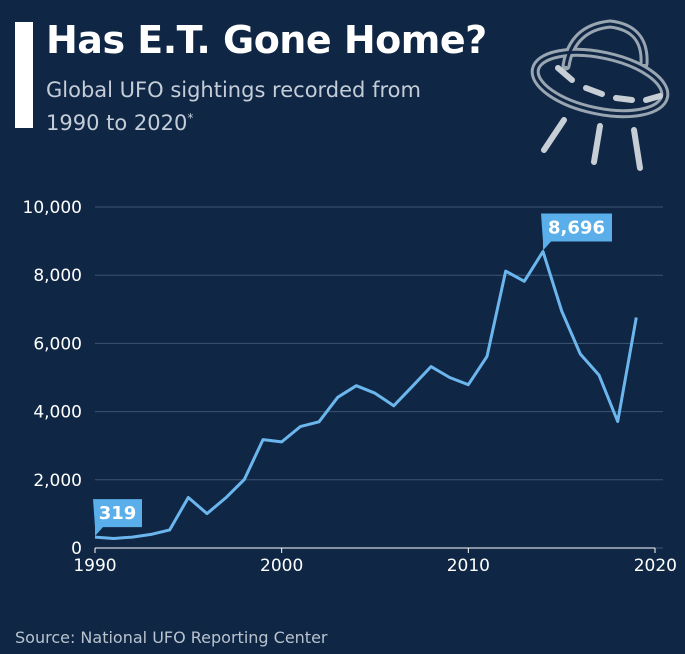 Image resolution: width=685 pixels, height=654 pixels. I want to click on x-tick-label: 2010, so click(468, 566).